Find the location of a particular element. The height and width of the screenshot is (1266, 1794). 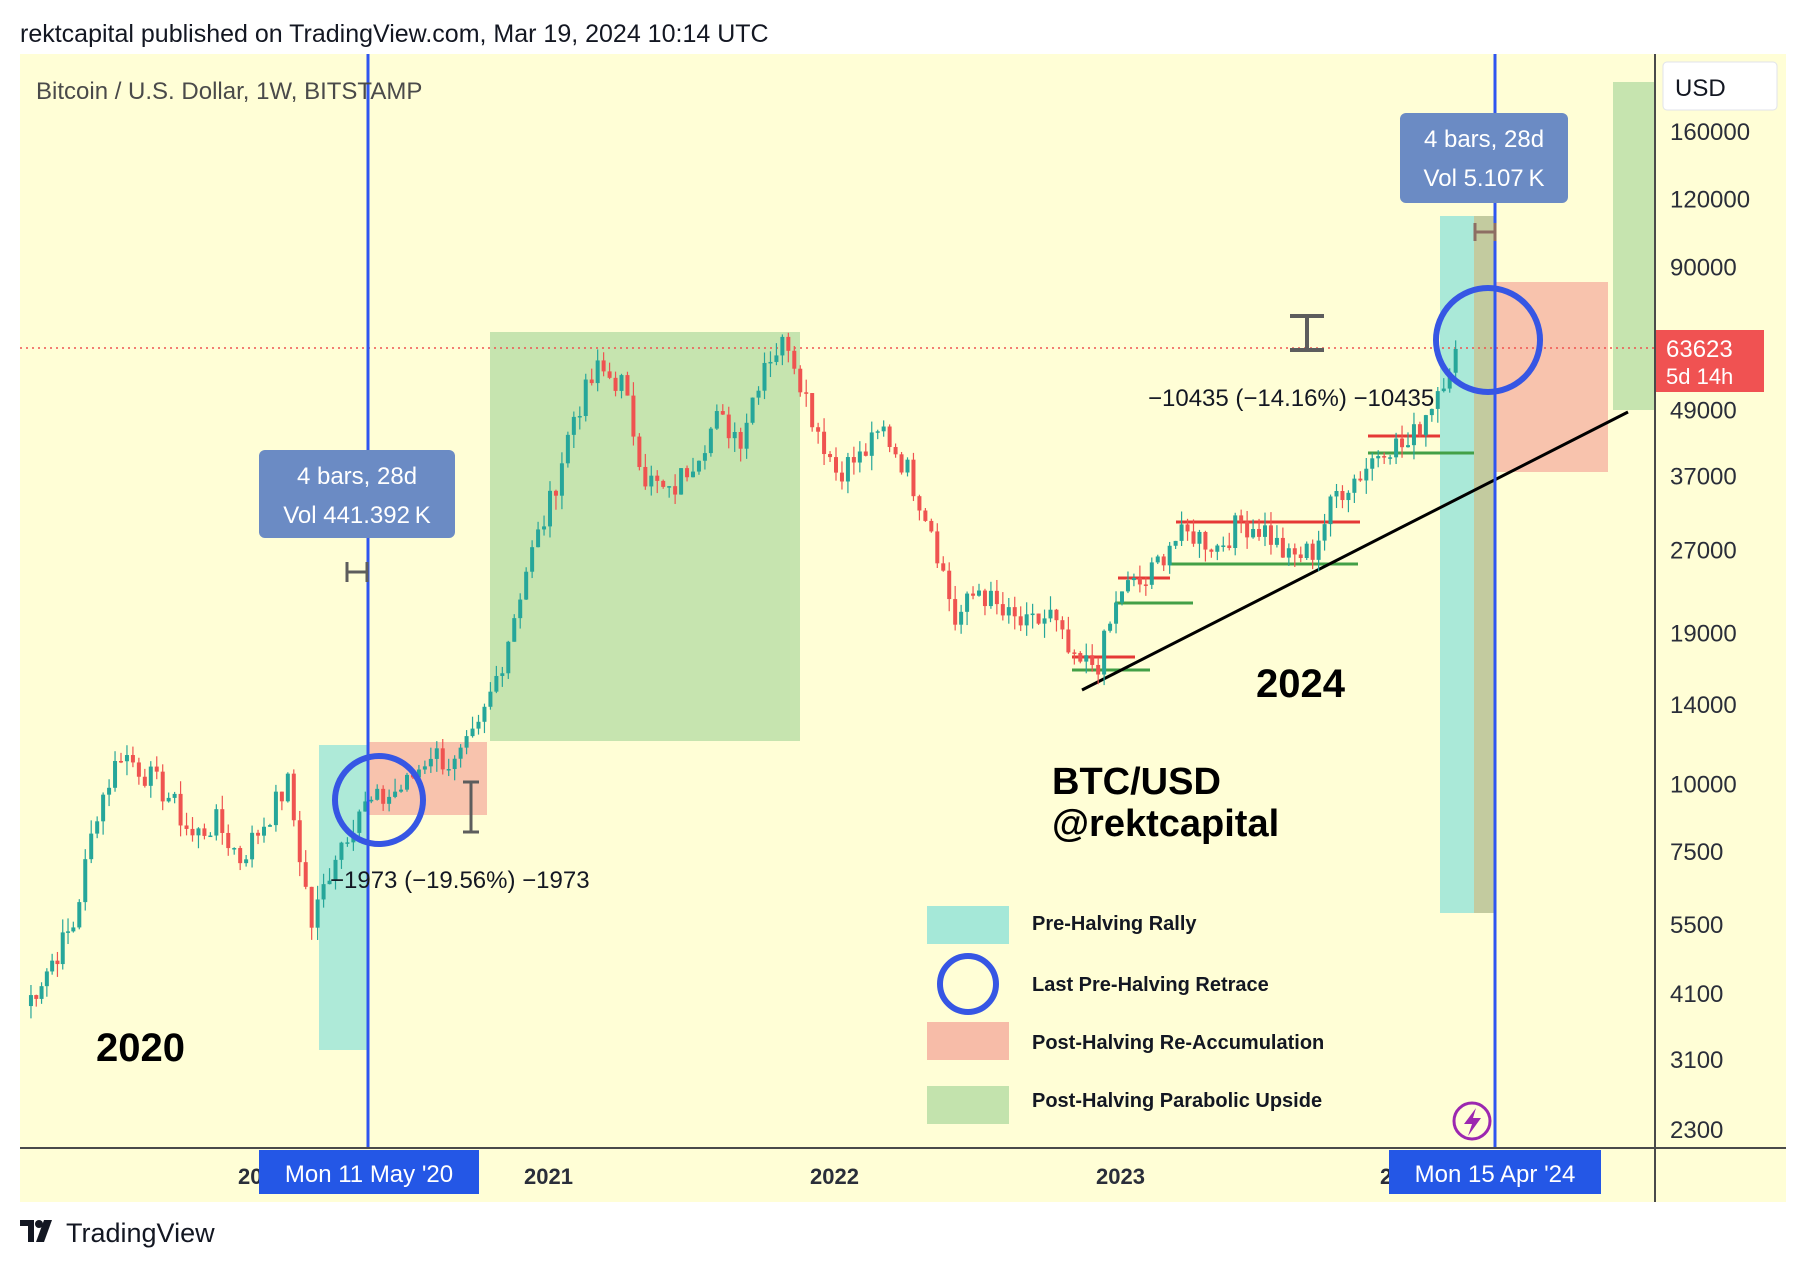

halving-date-label-2024: Mon 15 Apr '24 is located at coordinates (1495, 1172).